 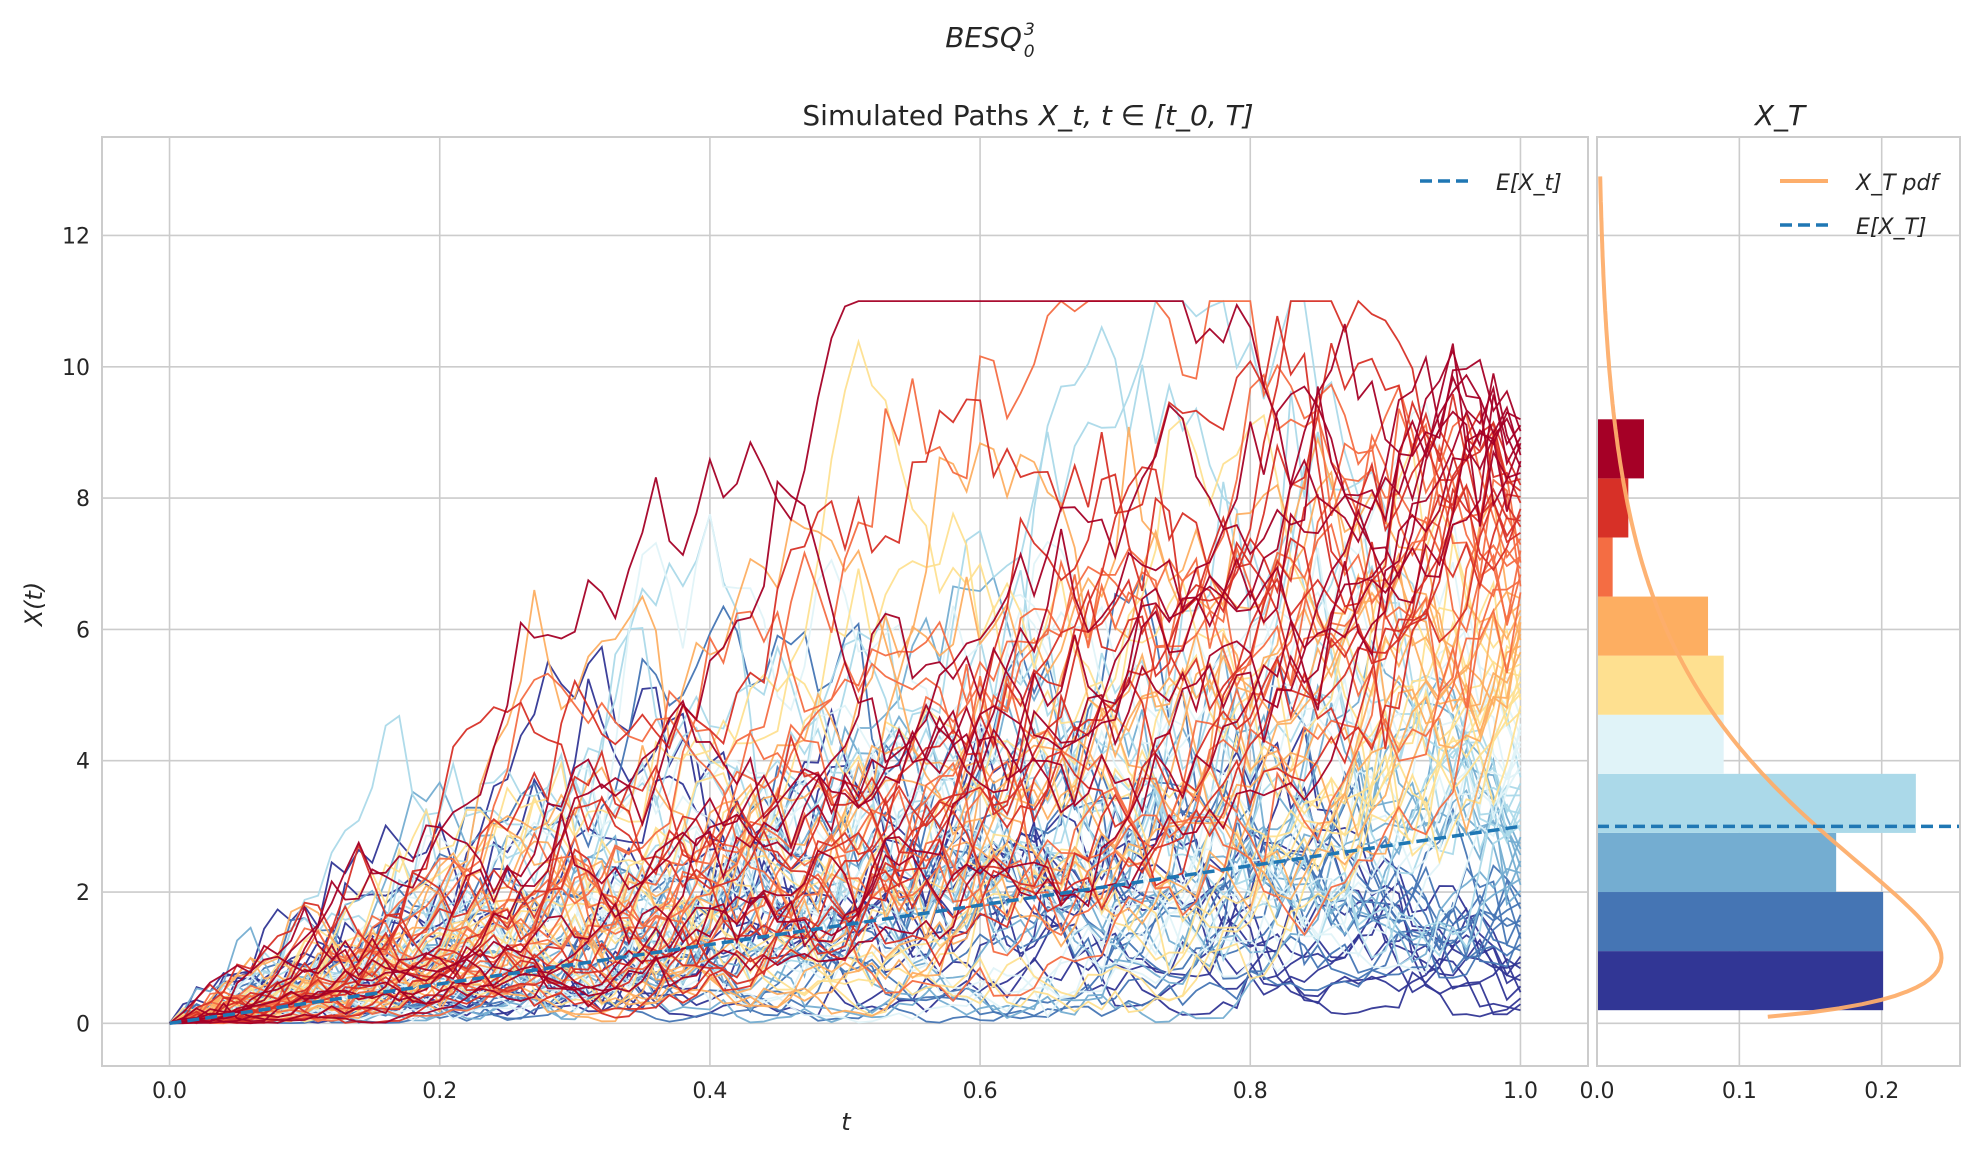 What do you see at coordinates (34, 605) in the screenshot?
I see `y-axis-label: X(t)` at bounding box center [34, 605].